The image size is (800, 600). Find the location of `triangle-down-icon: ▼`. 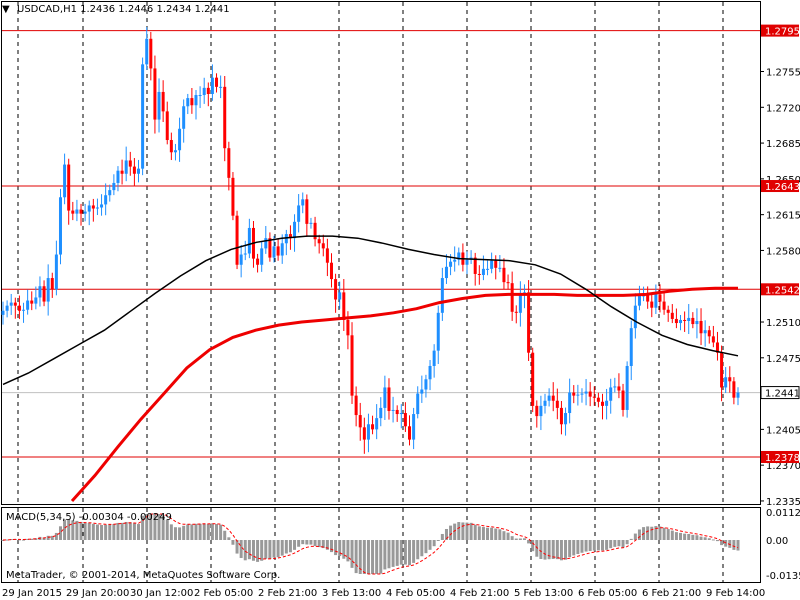

triangle-down-icon: ▼ is located at coordinates (6, 9).